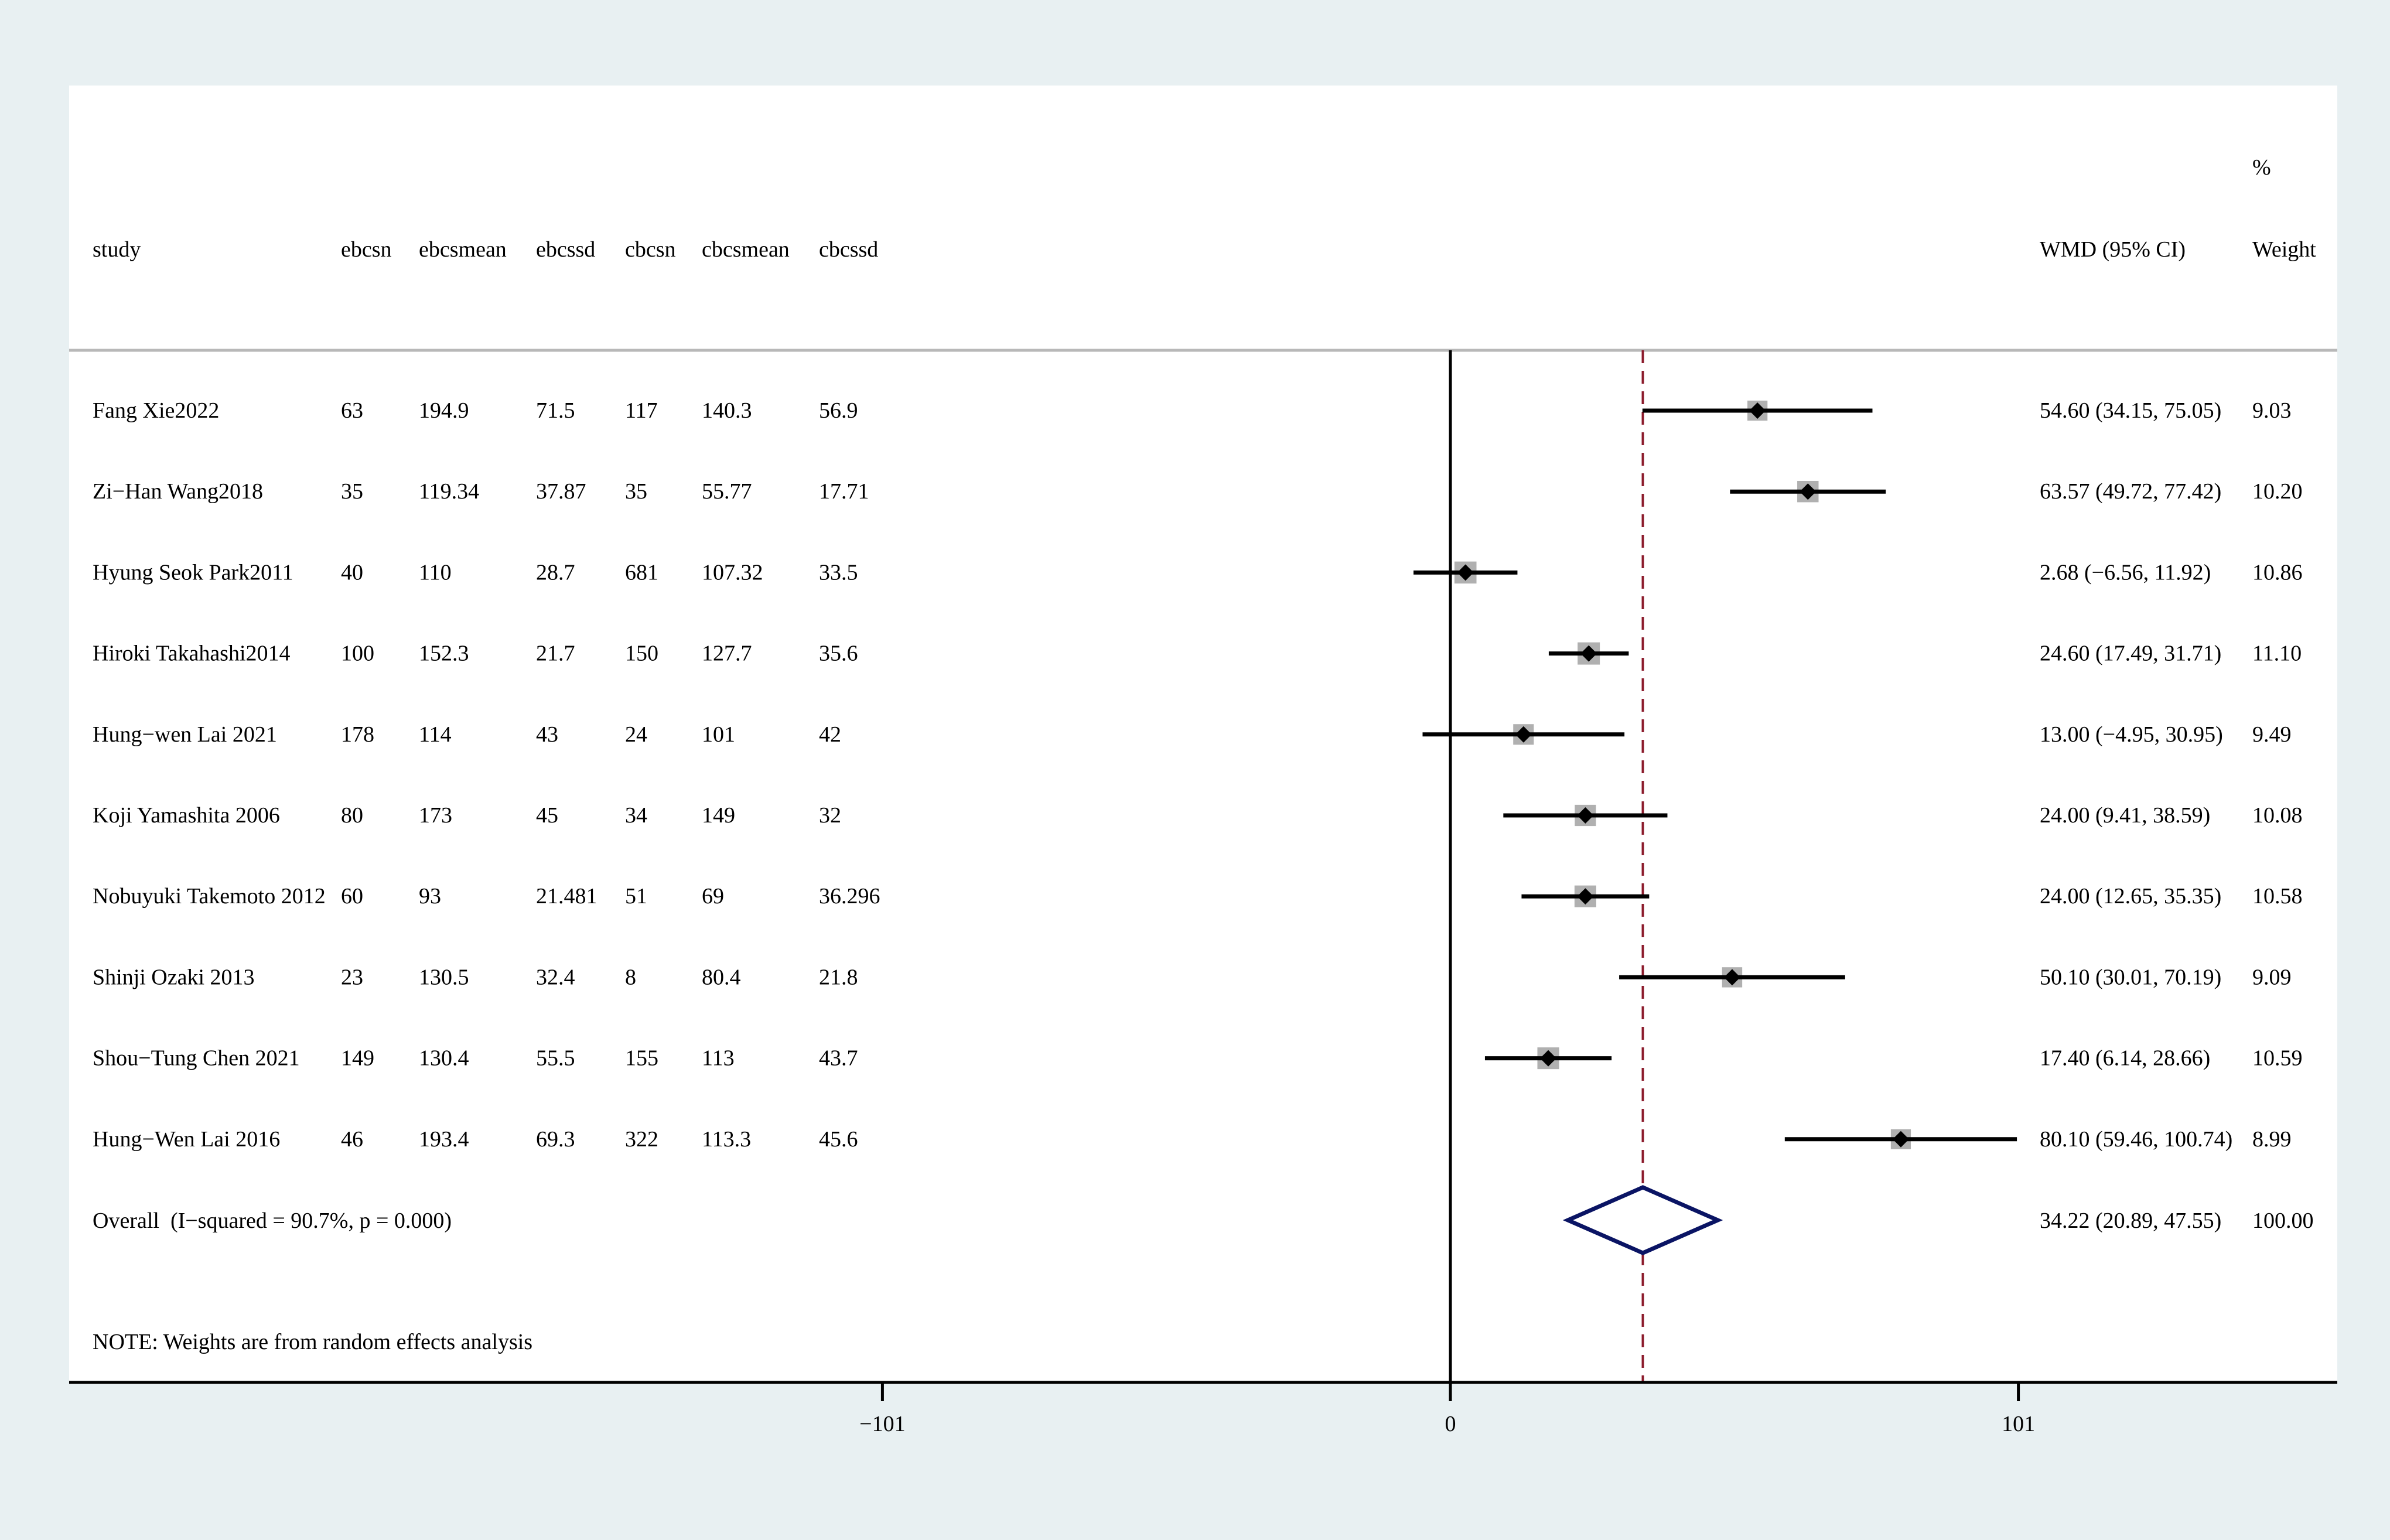 The height and width of the screenshot is (1540, 2390). Describe the element at coordinates (2130, 410) in the screenshot. I see `ci-text: 54.60 (34.15, 75.05)` at that location.